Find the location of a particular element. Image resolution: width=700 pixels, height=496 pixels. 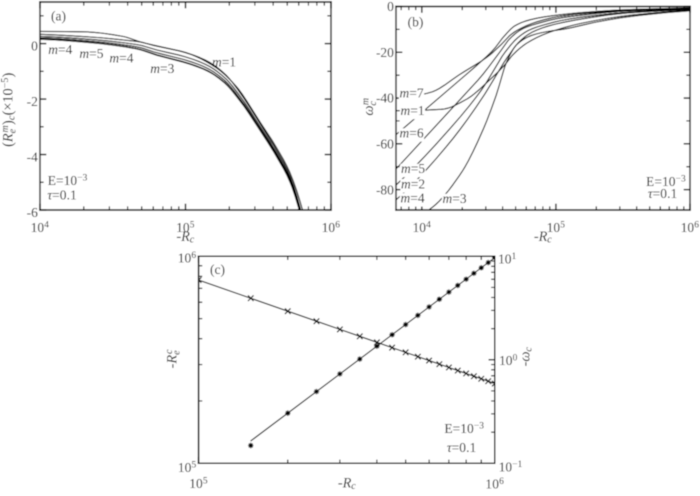

svg-text: - R e c is located at coordinates (170, 356).